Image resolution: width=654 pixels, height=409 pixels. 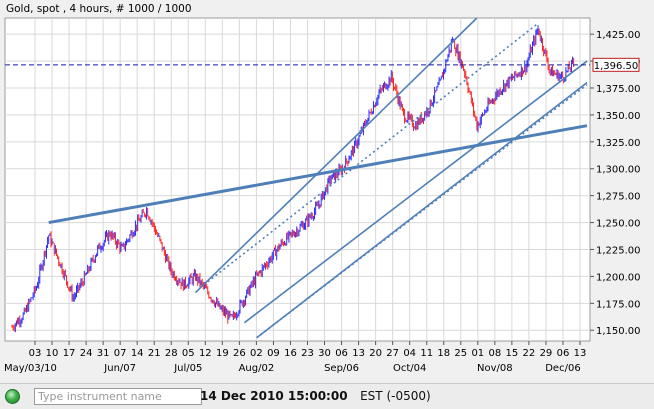 What do you see at coordinates (205, 353) in the screenshot?
I see `x-day-label: 12` at bounding box center [205, 353].